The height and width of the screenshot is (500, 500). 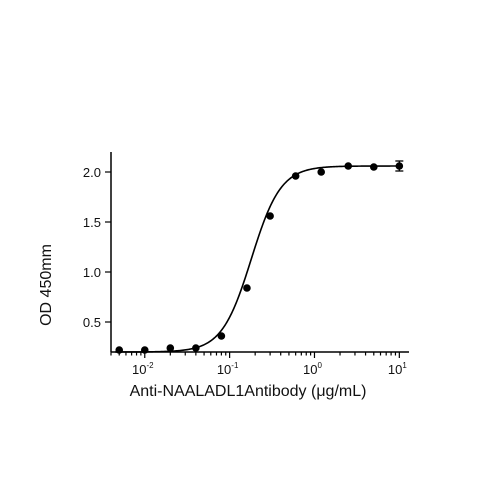 I want to click on x-axis-label: Anti-NAALADL1Antibody (μg/mL), so click(x=248, y=391).